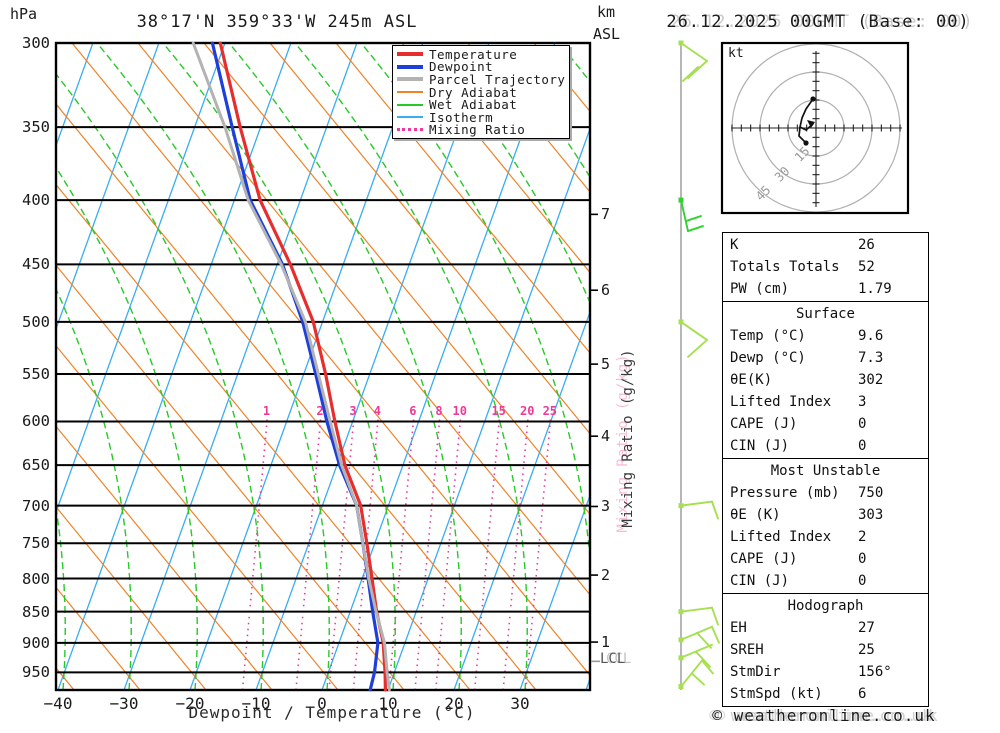 The width and height of the screenshot is (1000, 733). I want to click on legend-label: Temperature, so click(473, 54).